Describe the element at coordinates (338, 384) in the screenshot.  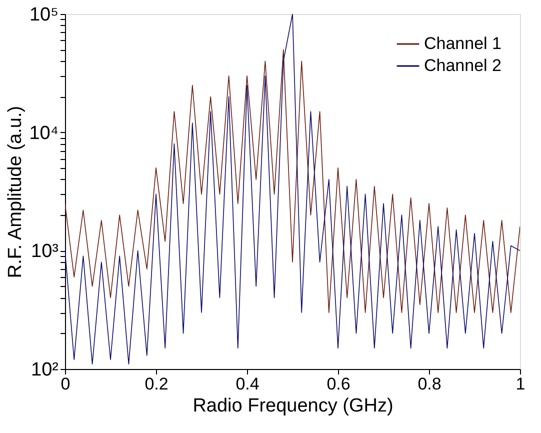
I see `x-tick-label: 0.6` at that location.